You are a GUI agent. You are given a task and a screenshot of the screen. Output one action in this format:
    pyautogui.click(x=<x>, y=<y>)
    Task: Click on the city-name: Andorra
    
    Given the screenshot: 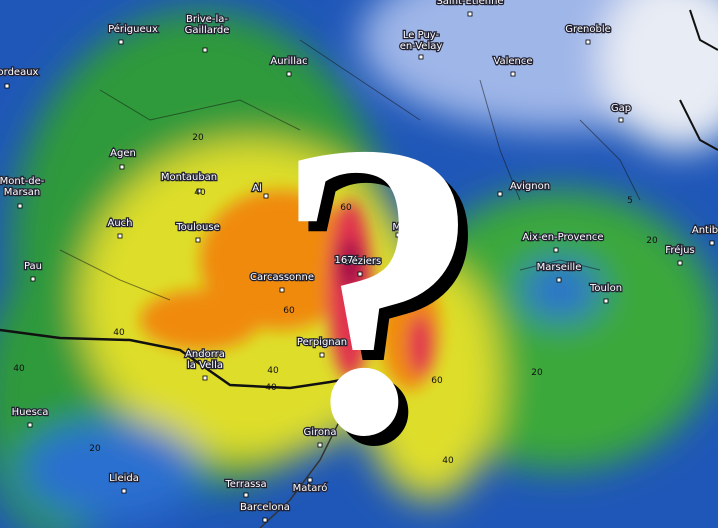 What is the action you would take?
    pyautogui.click(x=205, y=354)
    